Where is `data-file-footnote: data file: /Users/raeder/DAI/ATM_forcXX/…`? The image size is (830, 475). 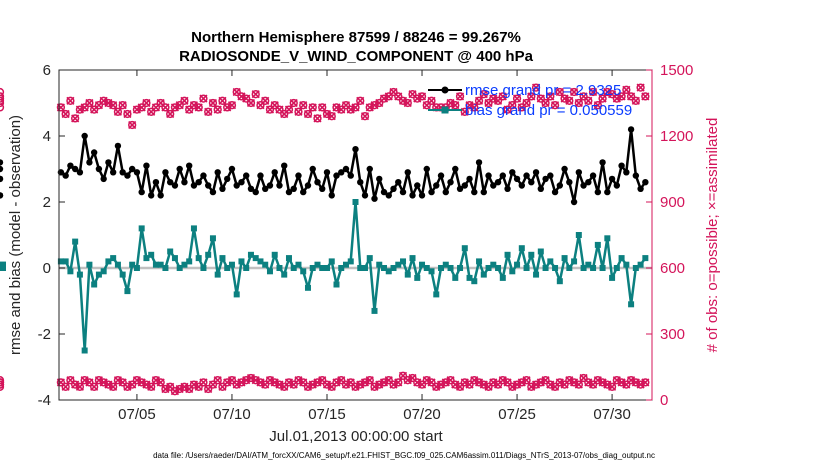
data-file-footnote: data file: /Users/raeder/DAI/ATM_forcXX/… is located at coordinates (404, 455).